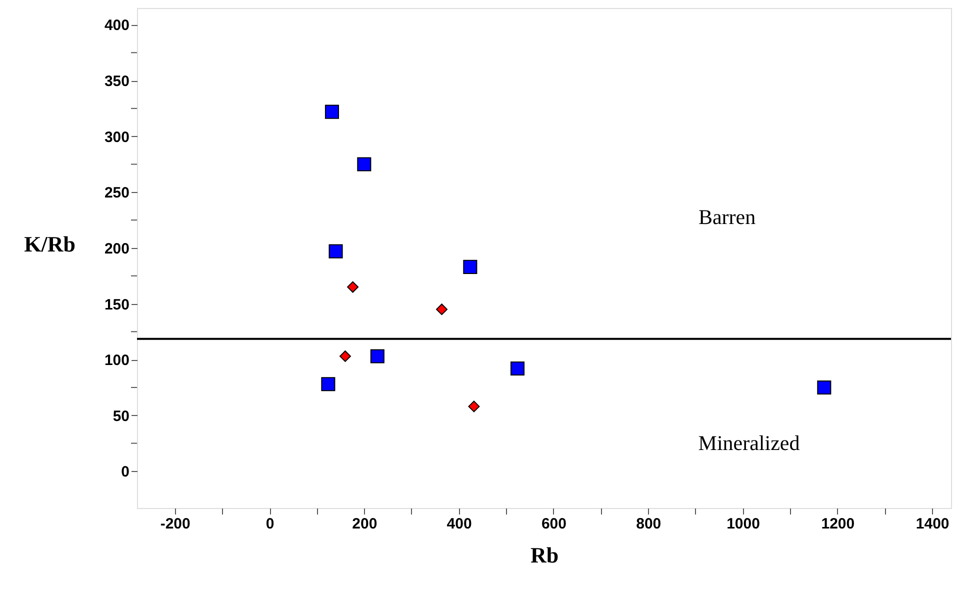 The image size is (958, 592). What do you see at coordinates (175, 524) in the screenshot?
I see `x-tick-label: -200` at bounding box center [175, 524].